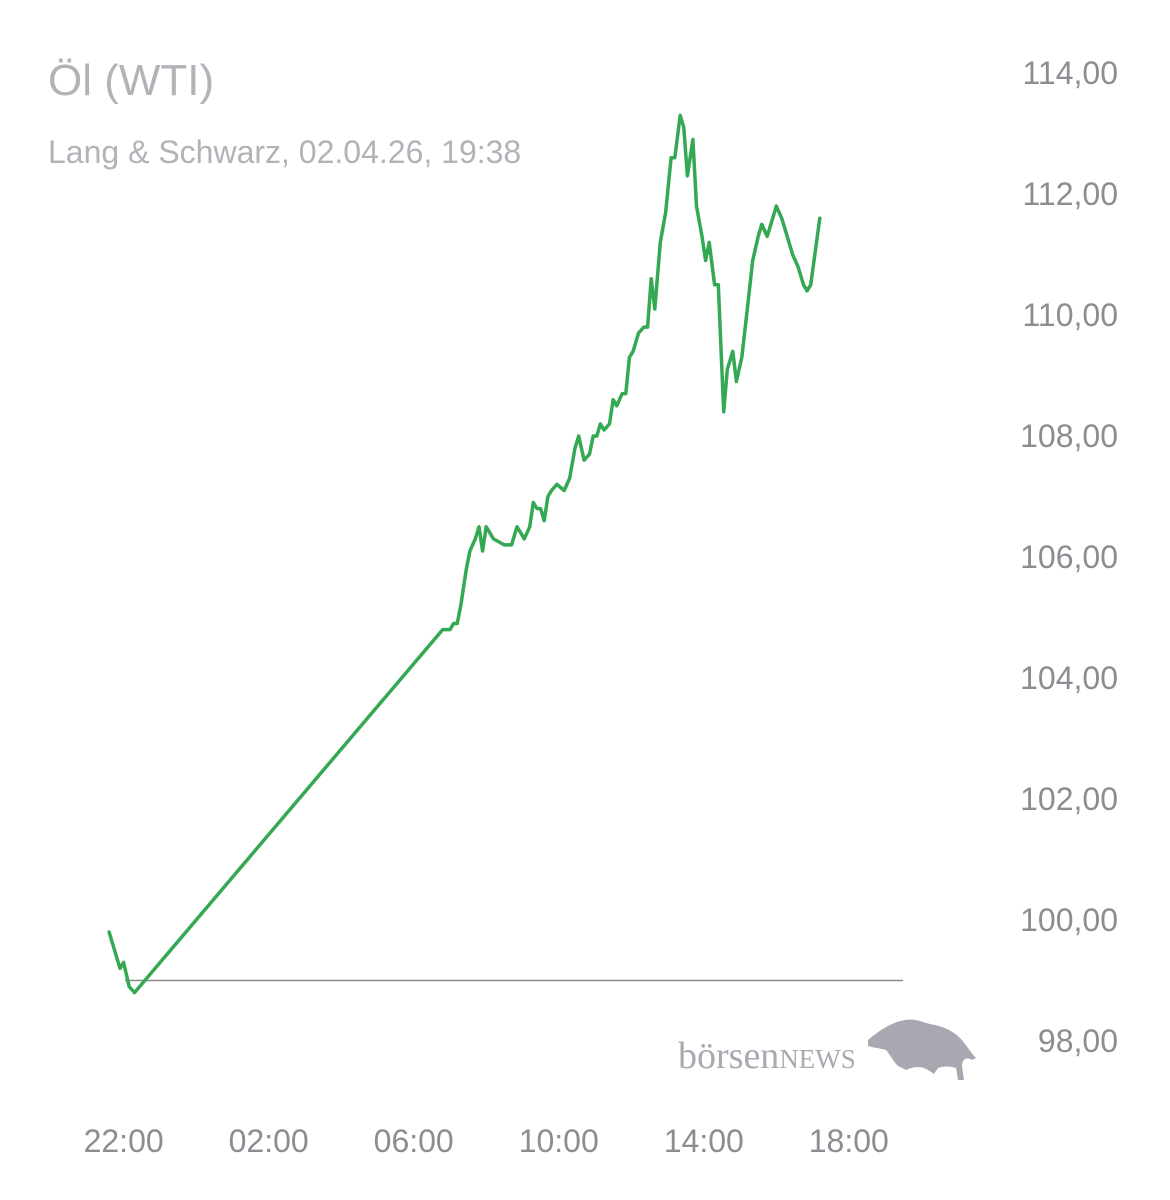 This screenshot has width=1170, height=1200. Describe the element at coordinates (1069, 557) in the screenshot. I see `y-tick-label: 106,00` at that location.